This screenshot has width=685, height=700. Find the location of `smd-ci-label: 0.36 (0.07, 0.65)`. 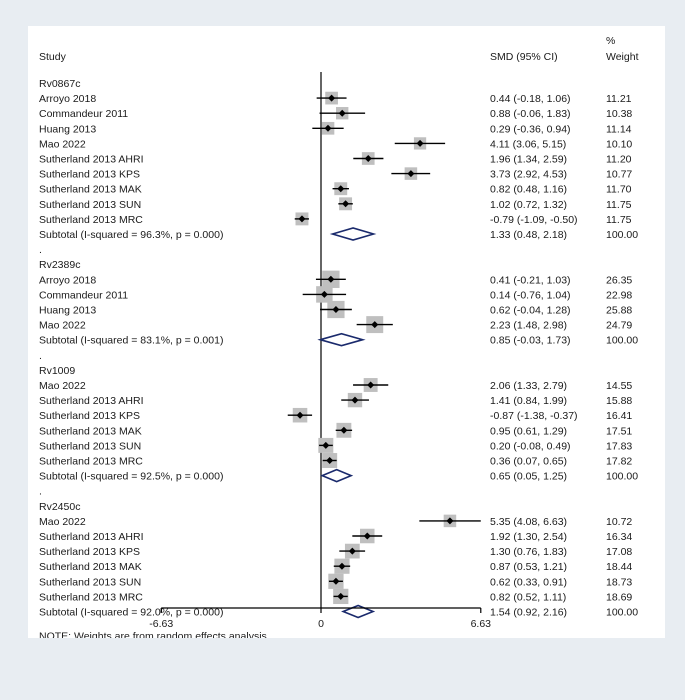

smd-ci-label: 0.36 (0.07, 0.65) is located at coordinates (528, 462).